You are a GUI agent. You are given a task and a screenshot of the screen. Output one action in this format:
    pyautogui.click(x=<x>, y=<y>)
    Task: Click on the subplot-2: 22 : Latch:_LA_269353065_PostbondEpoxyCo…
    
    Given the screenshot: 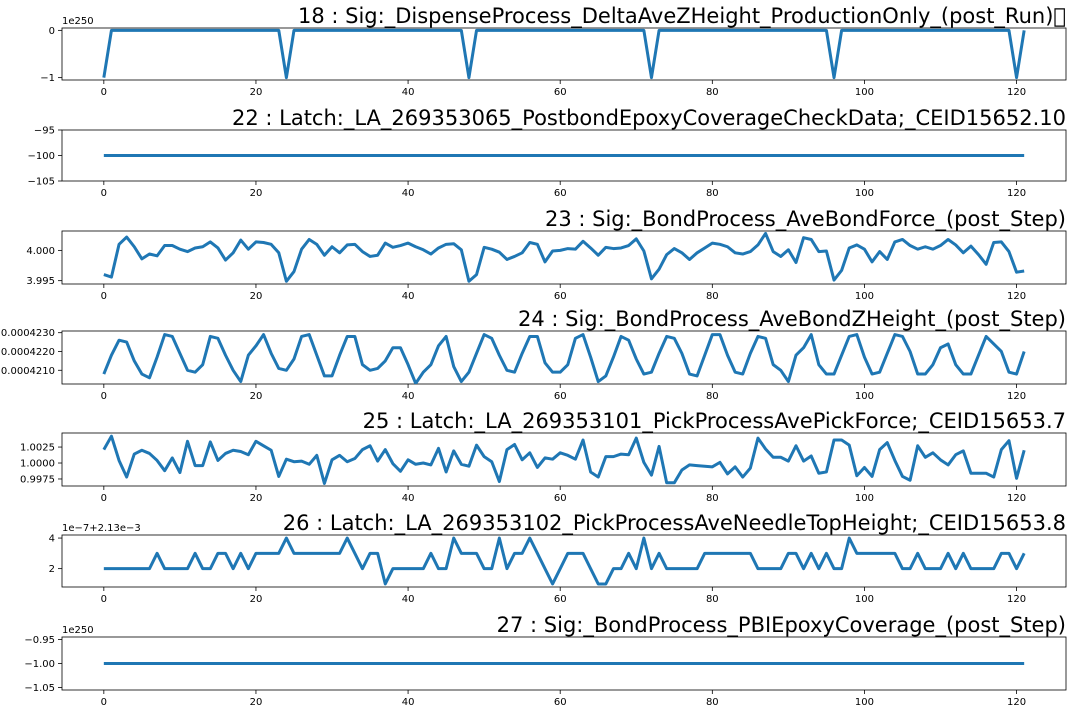 What is the action you would take?
    pyautogui.click(x=547, y=152)
    